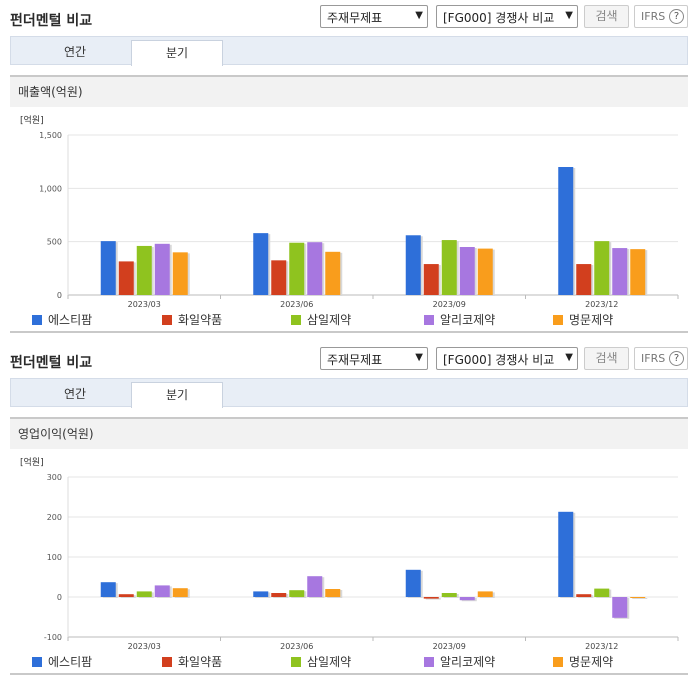  Describe the element at coordinates (499, 360) in the screenshot. I see `comparison-group-value: [FG000] 경쟁사 비교` at that location.